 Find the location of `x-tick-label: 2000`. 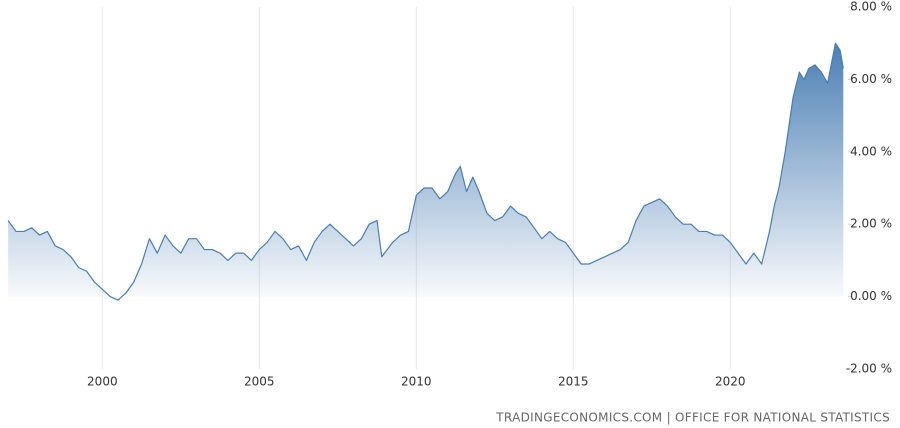

x-tick-label: 2000 is located at coordinates (102, 382).